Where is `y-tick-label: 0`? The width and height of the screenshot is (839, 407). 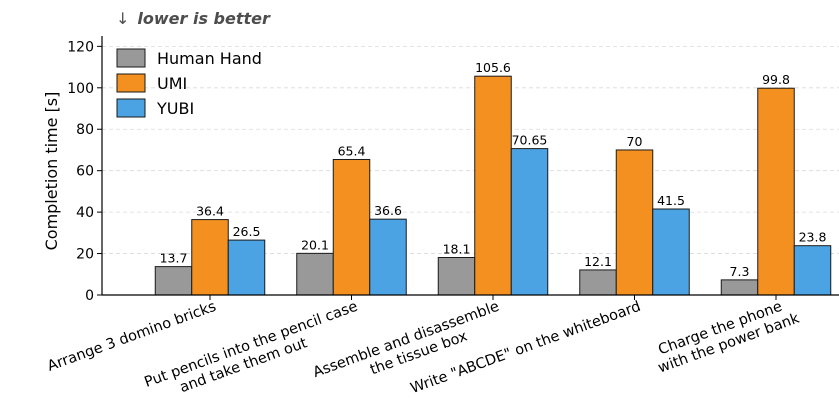 y-tick-label: 0 is located at coordinates (89, 296).